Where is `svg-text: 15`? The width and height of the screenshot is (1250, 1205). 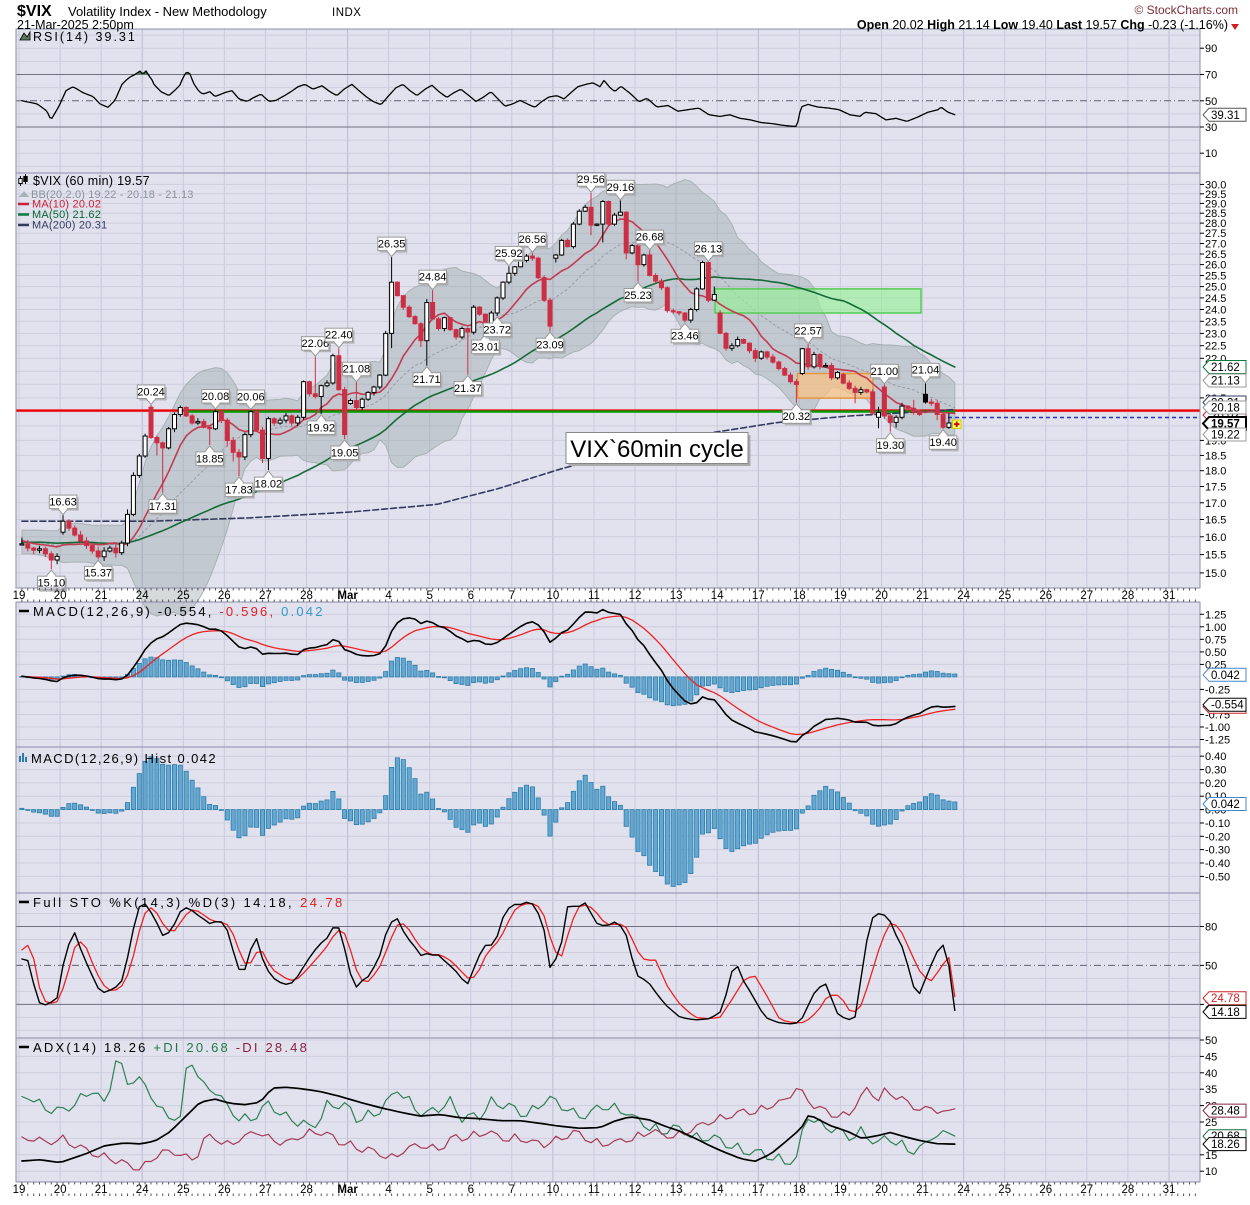
svg-text: 15 is located at coordinates (1211, 1156).